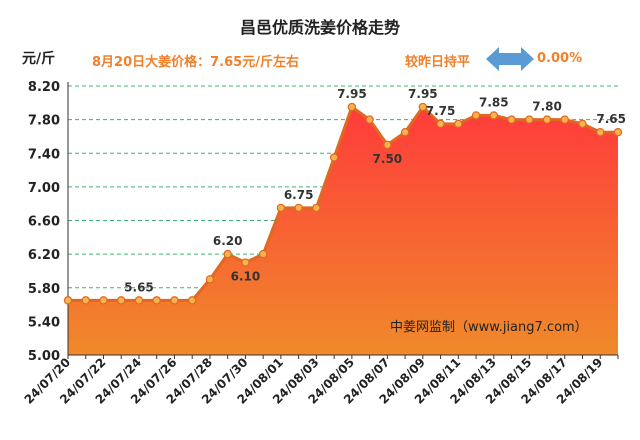 The image size is (640, 440). What do you see at coordinates (611, 119) in the screenshot?
I see `data-label: 7.65` at bounding box center [611, 119].